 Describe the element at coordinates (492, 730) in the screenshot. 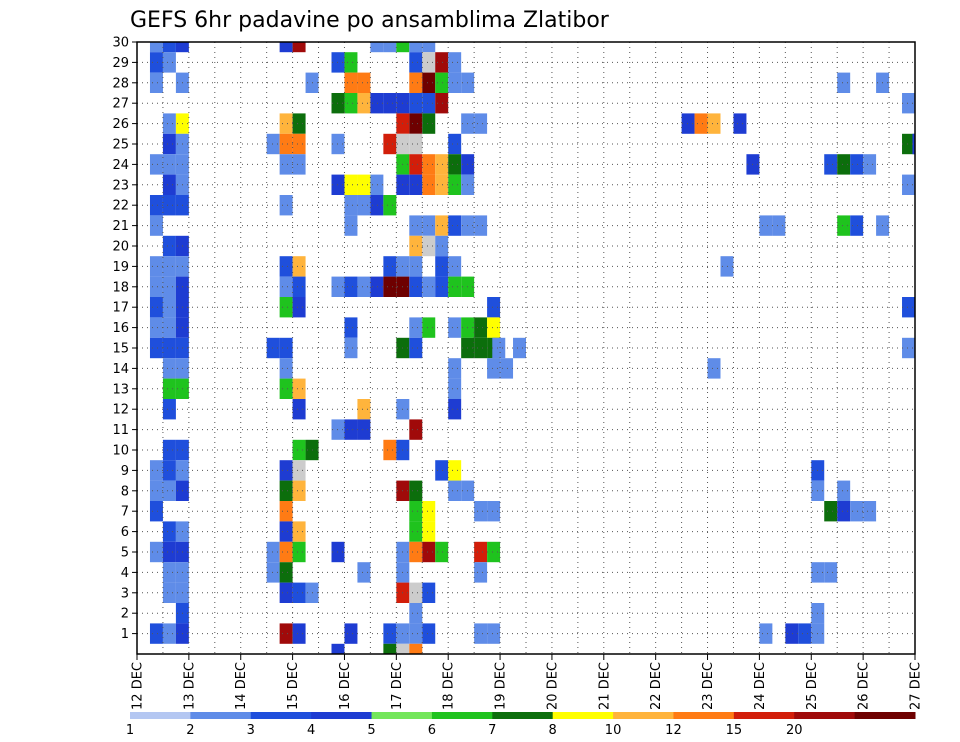

I see `colorbar-label: 7` at that location.